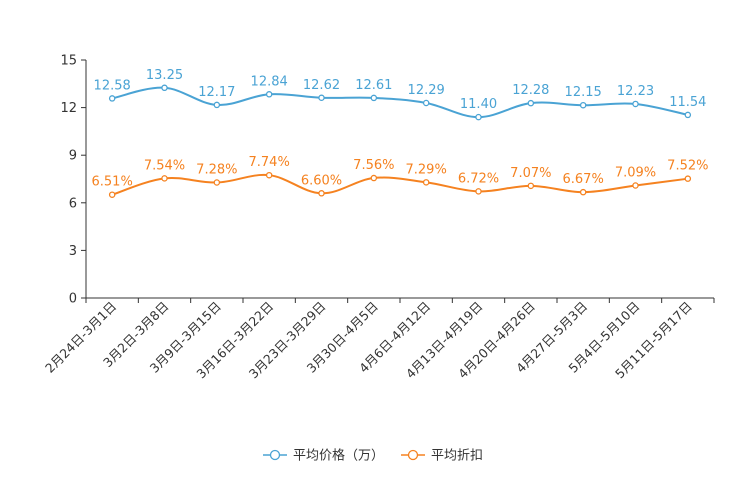  I want to click on data-label: 6.67%, so click(583, 179).